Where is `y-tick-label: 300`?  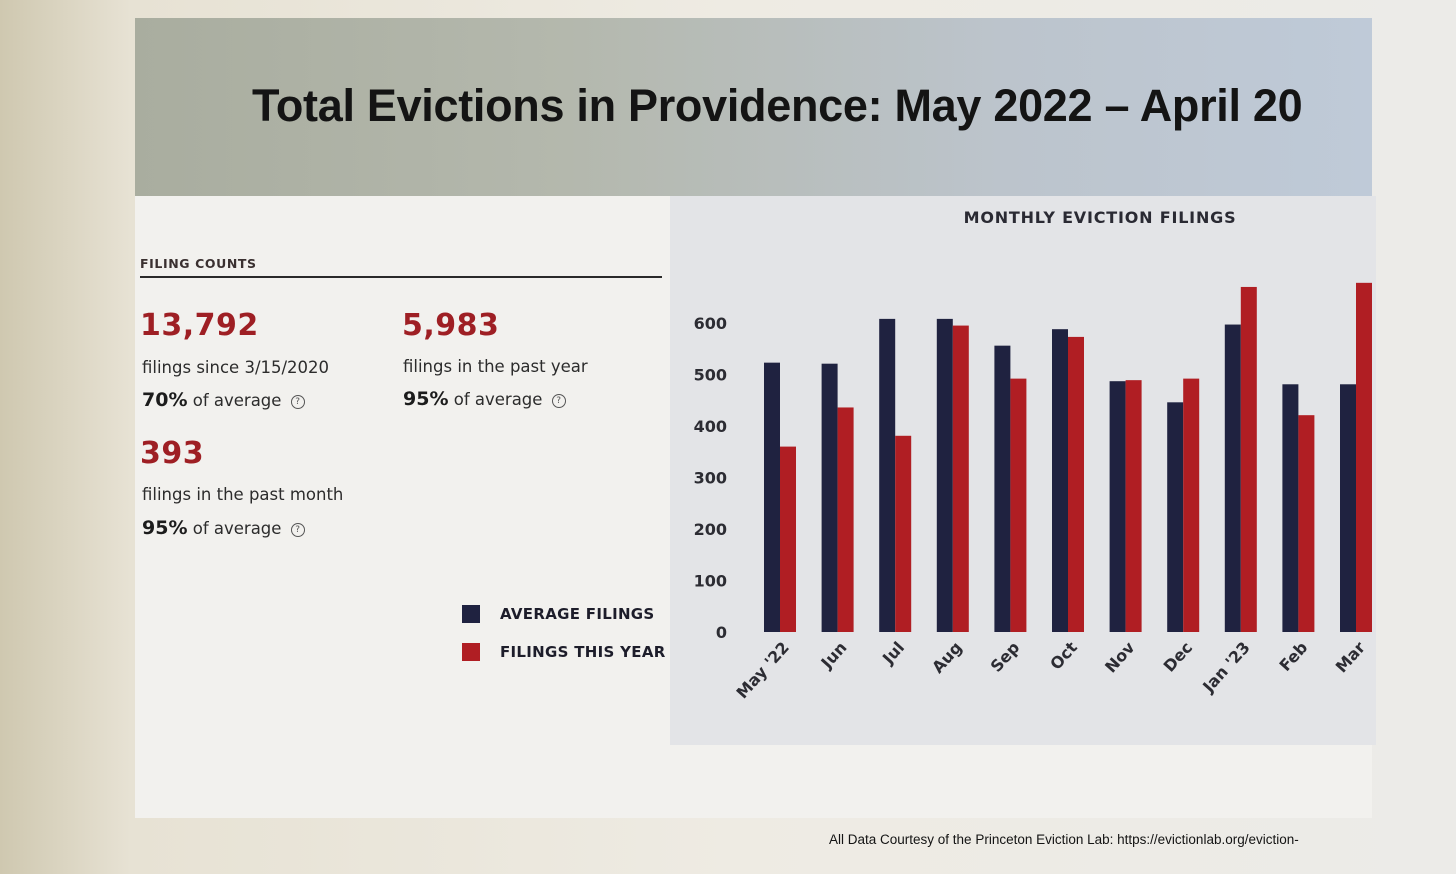 y-tick-label: 300 is located at coordinates (710, 478).